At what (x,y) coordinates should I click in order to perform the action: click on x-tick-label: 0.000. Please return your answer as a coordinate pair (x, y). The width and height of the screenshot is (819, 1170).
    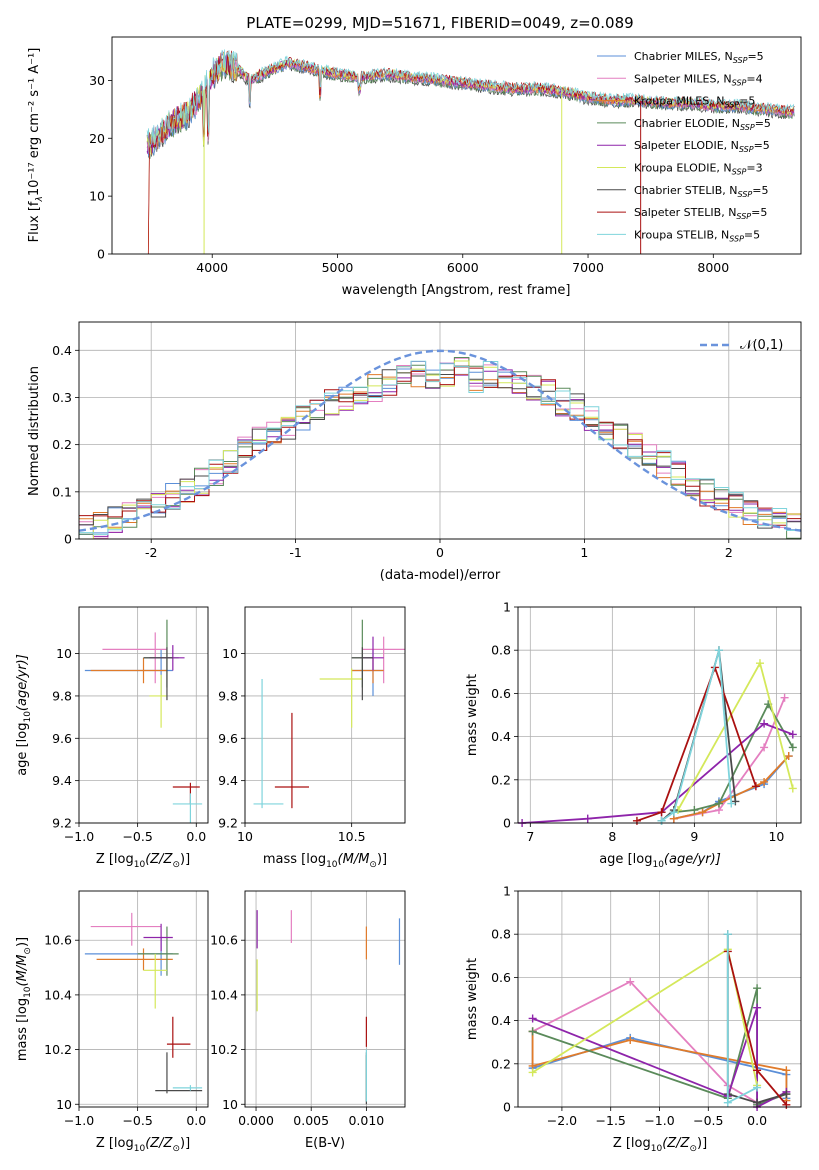
    Looking at the image, I should click on (256, 1120).